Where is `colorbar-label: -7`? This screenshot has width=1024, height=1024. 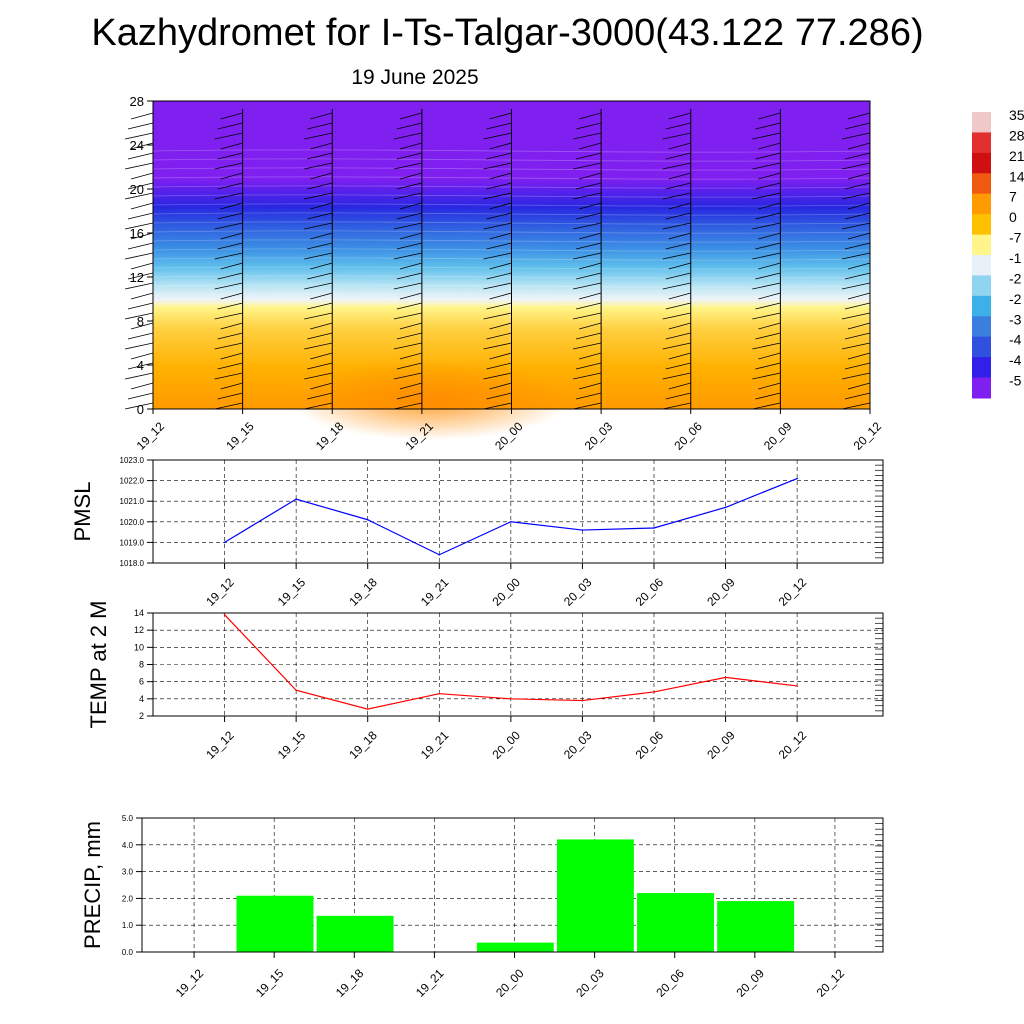
colorbar-label: -7 is located at coordinates (1015, 238).